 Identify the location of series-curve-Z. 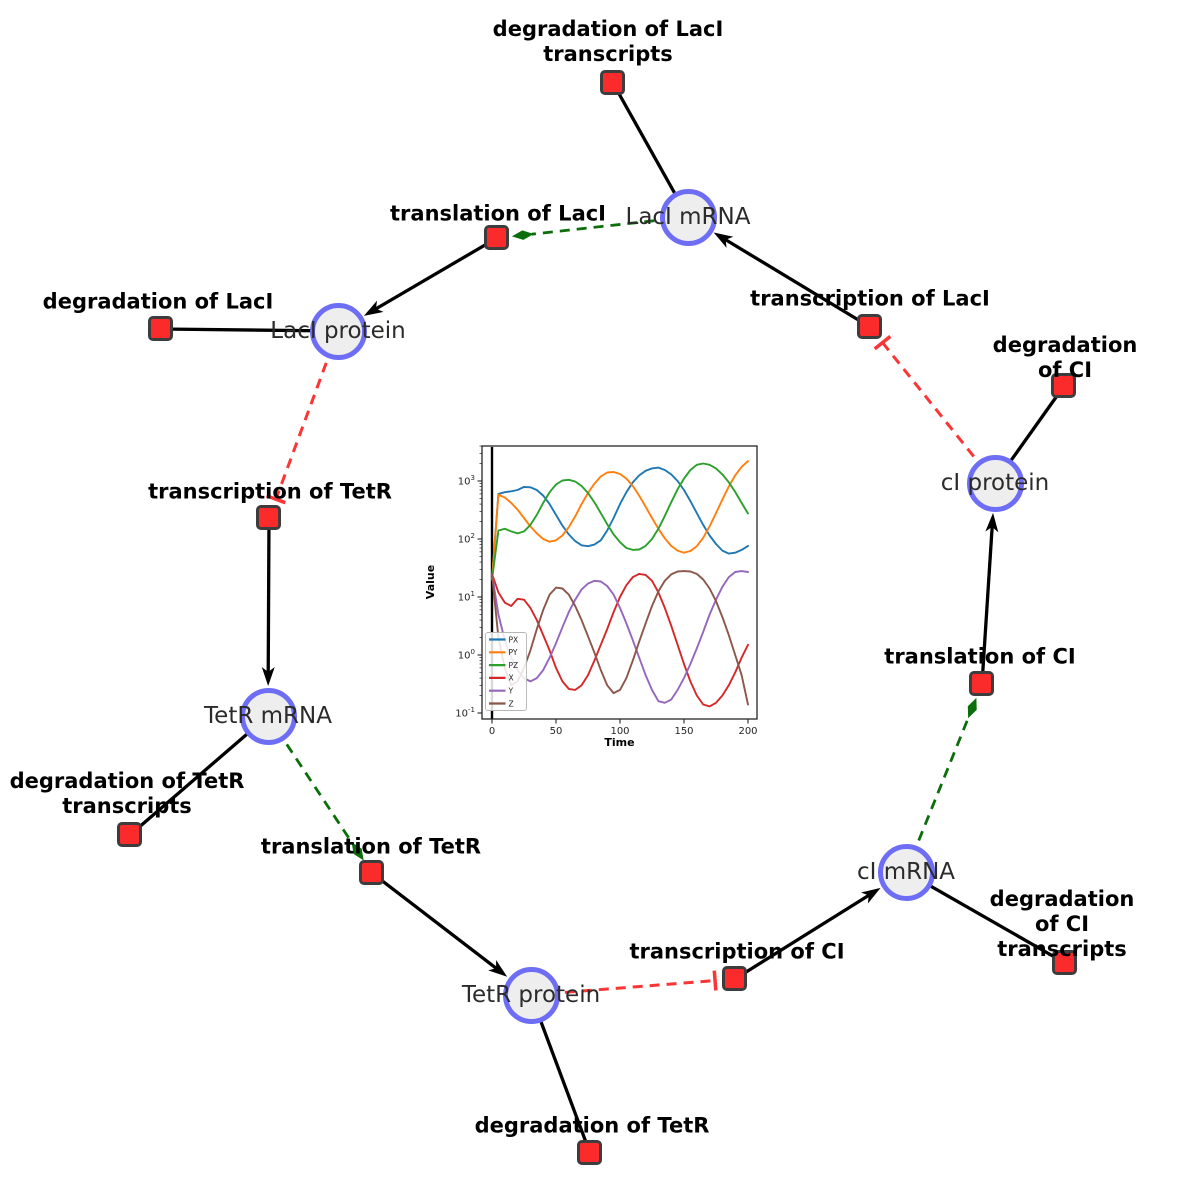
(620, 638).